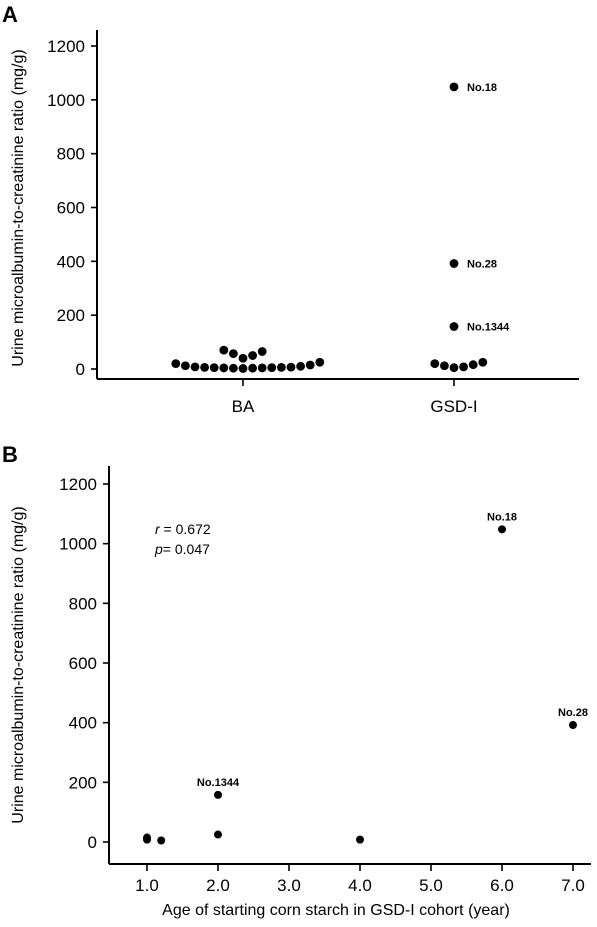 This screenshot has width=597, height=927. I want to click on panel-b-letter: B, so click(10, 454).